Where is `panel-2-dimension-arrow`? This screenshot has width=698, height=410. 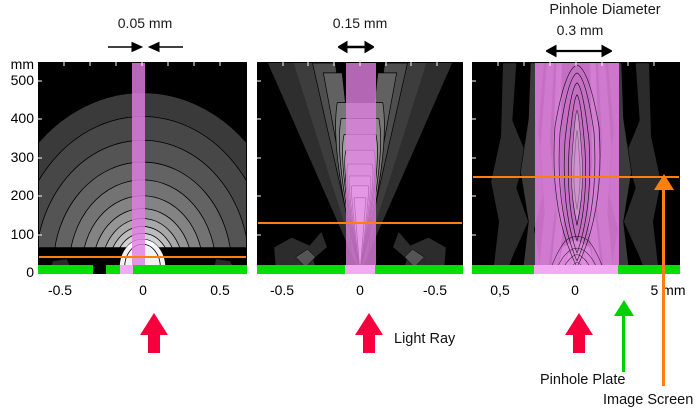 panel-2-dimension-arrow is located at coordinates (356, 47).